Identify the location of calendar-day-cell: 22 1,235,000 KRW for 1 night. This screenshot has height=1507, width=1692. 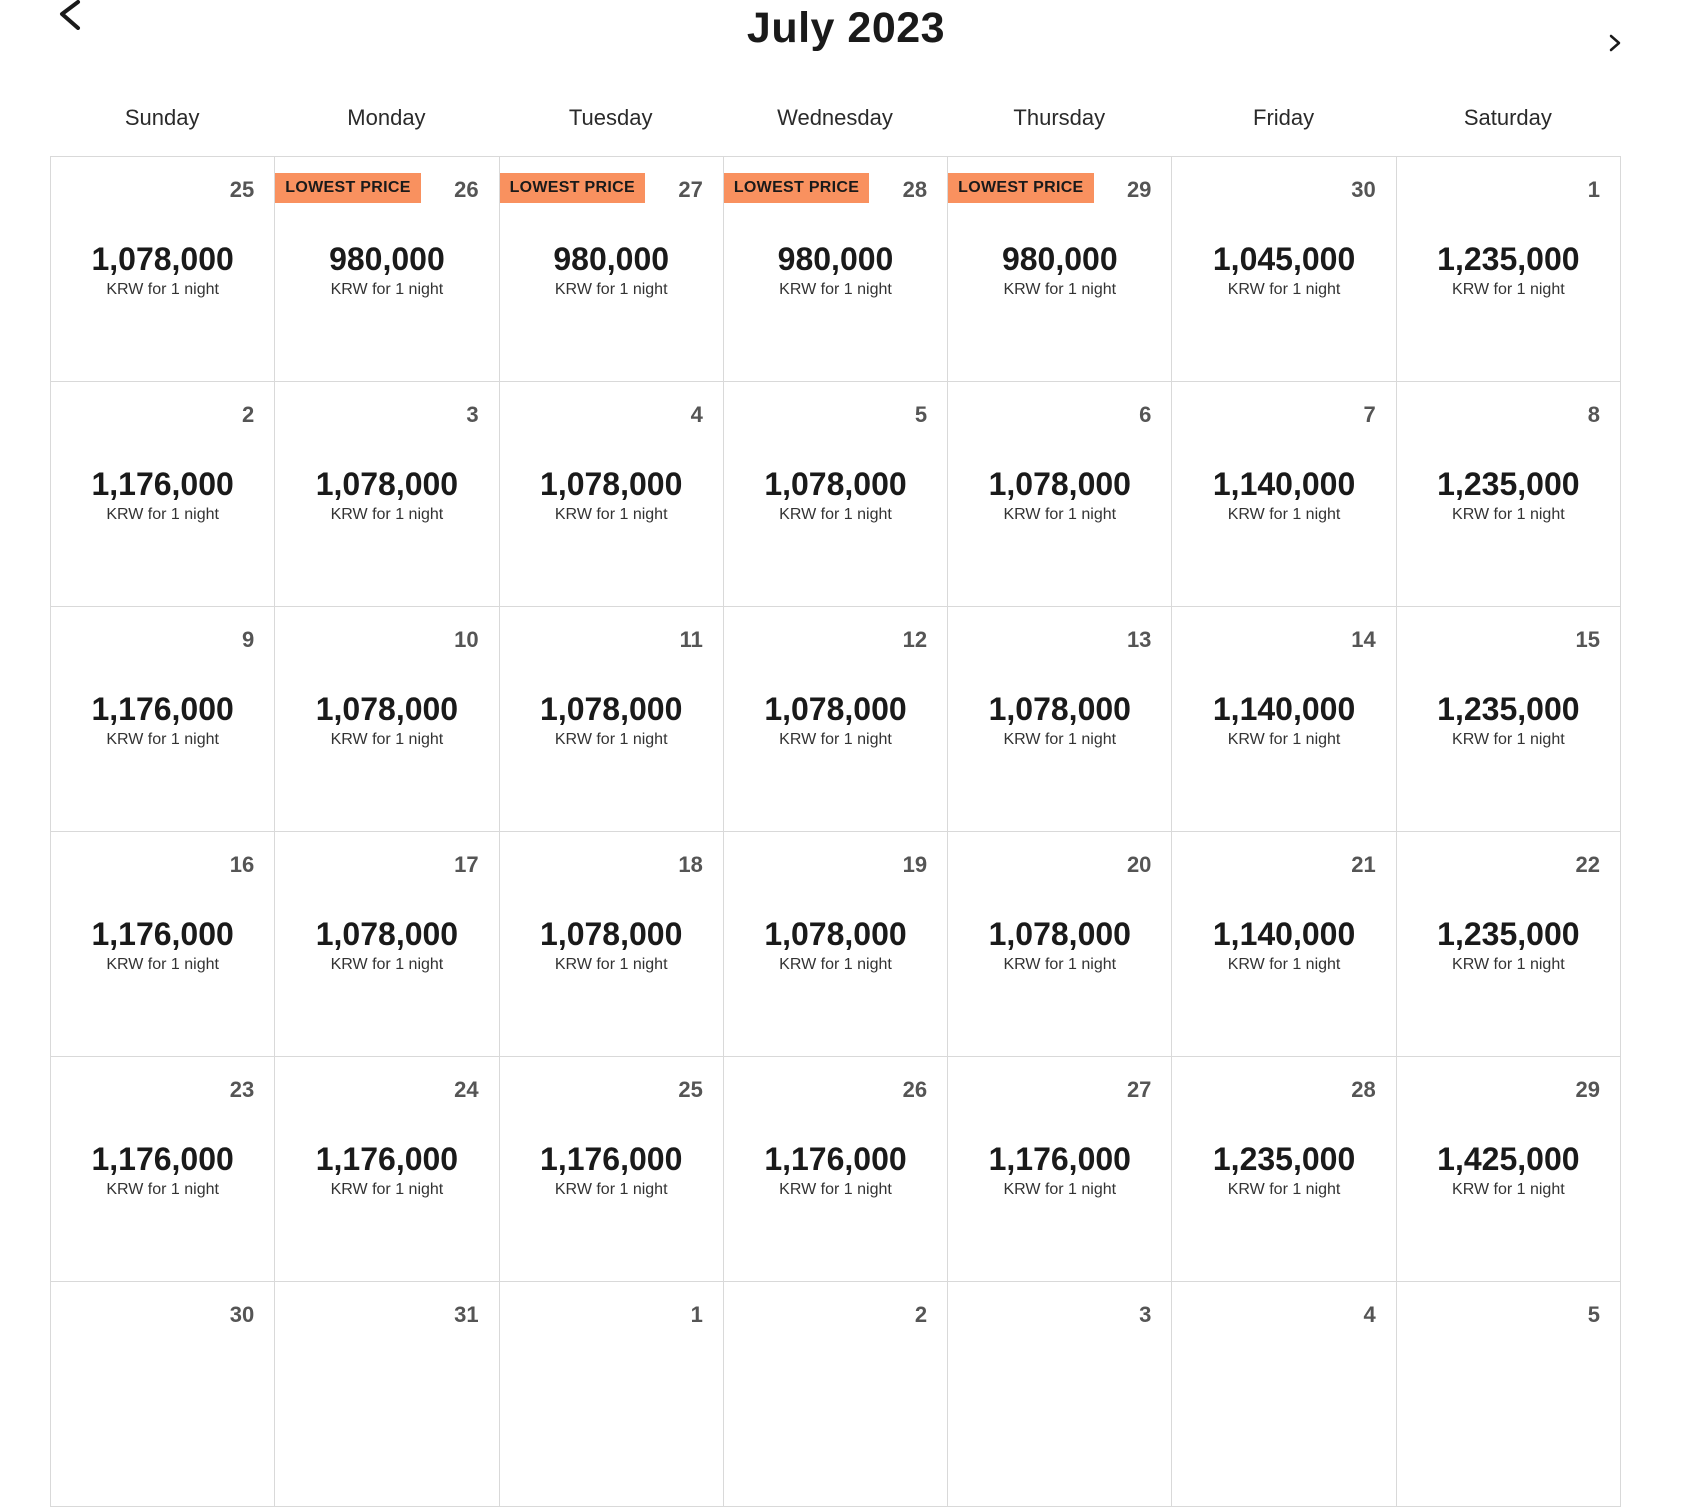
(1508, 944).